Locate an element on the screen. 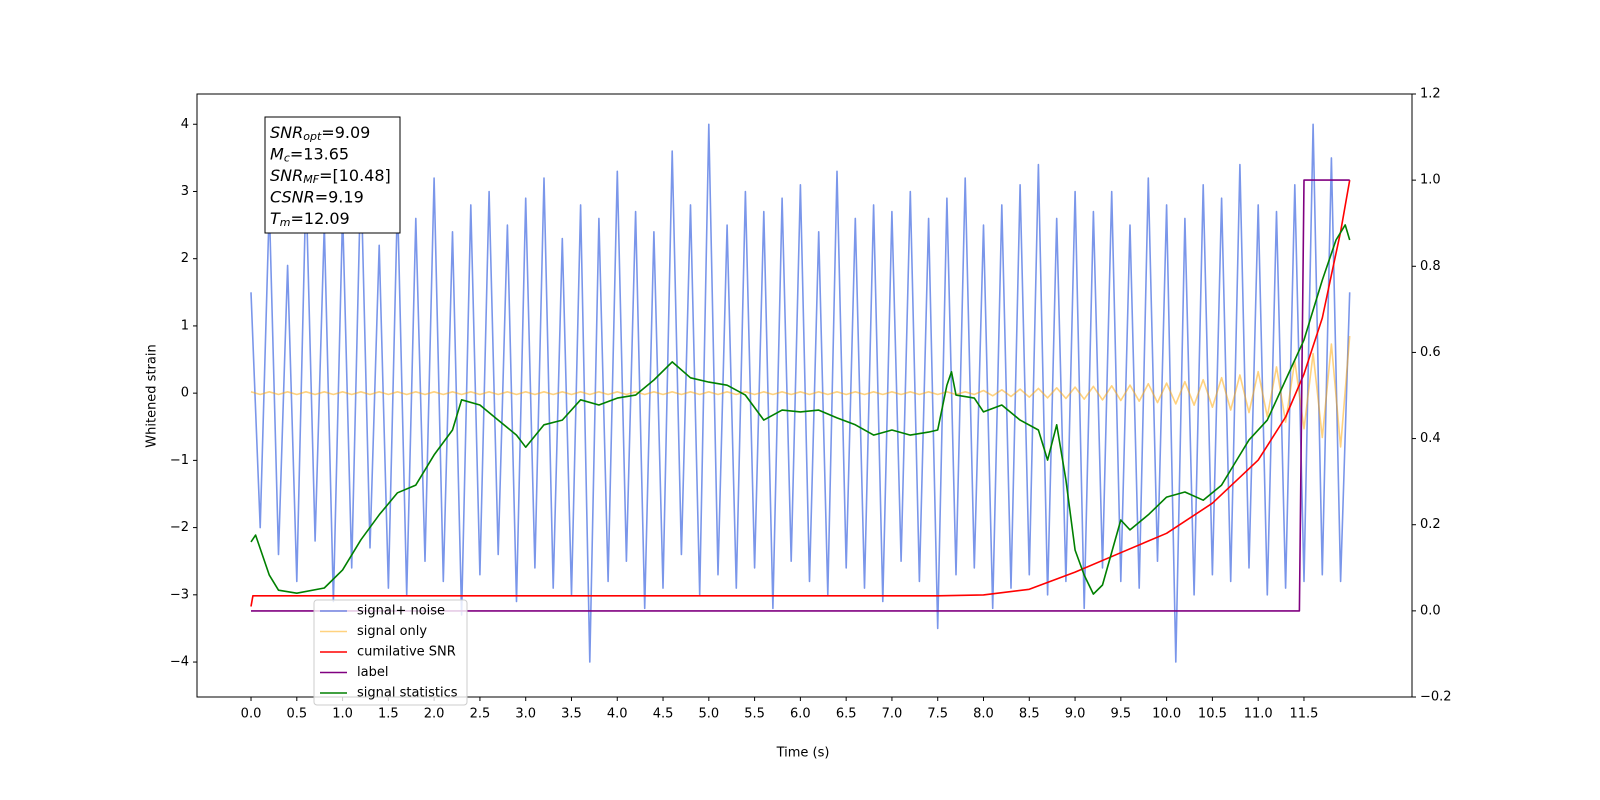  annotation-box is located at coordinates (332, 175).